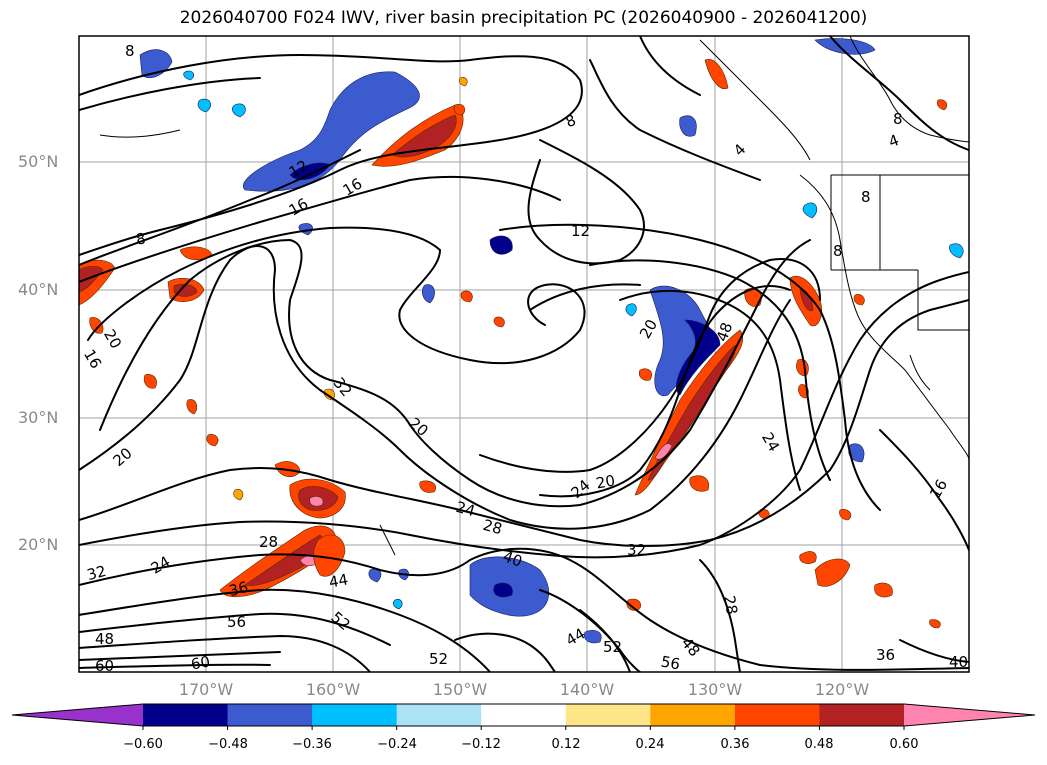  Describe the element at coordinates (587, 689) in the screenshot. I see `lon-label-140w: 140°W` at that location.